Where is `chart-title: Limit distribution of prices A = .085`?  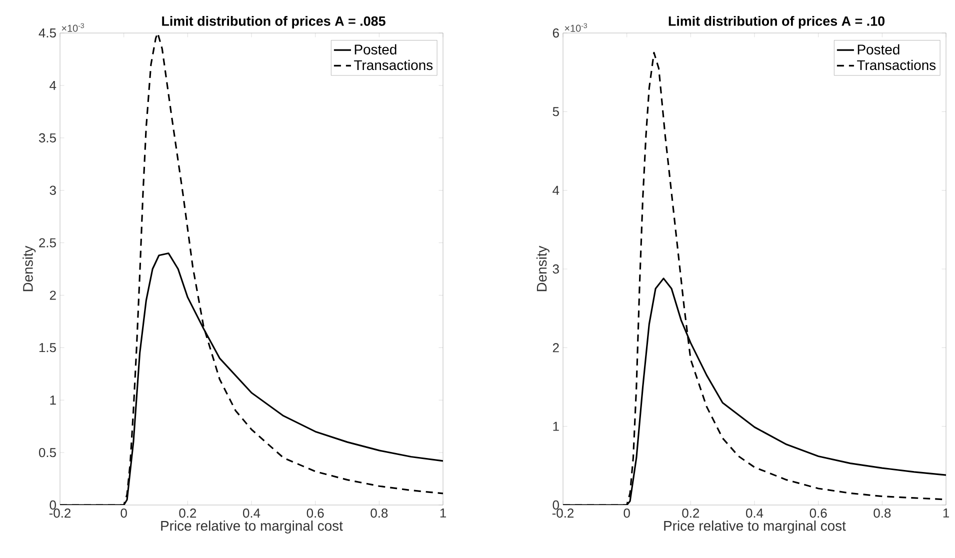
chart-title: Limit distribution of prices A = .085 is located at coordinates (274, 22).